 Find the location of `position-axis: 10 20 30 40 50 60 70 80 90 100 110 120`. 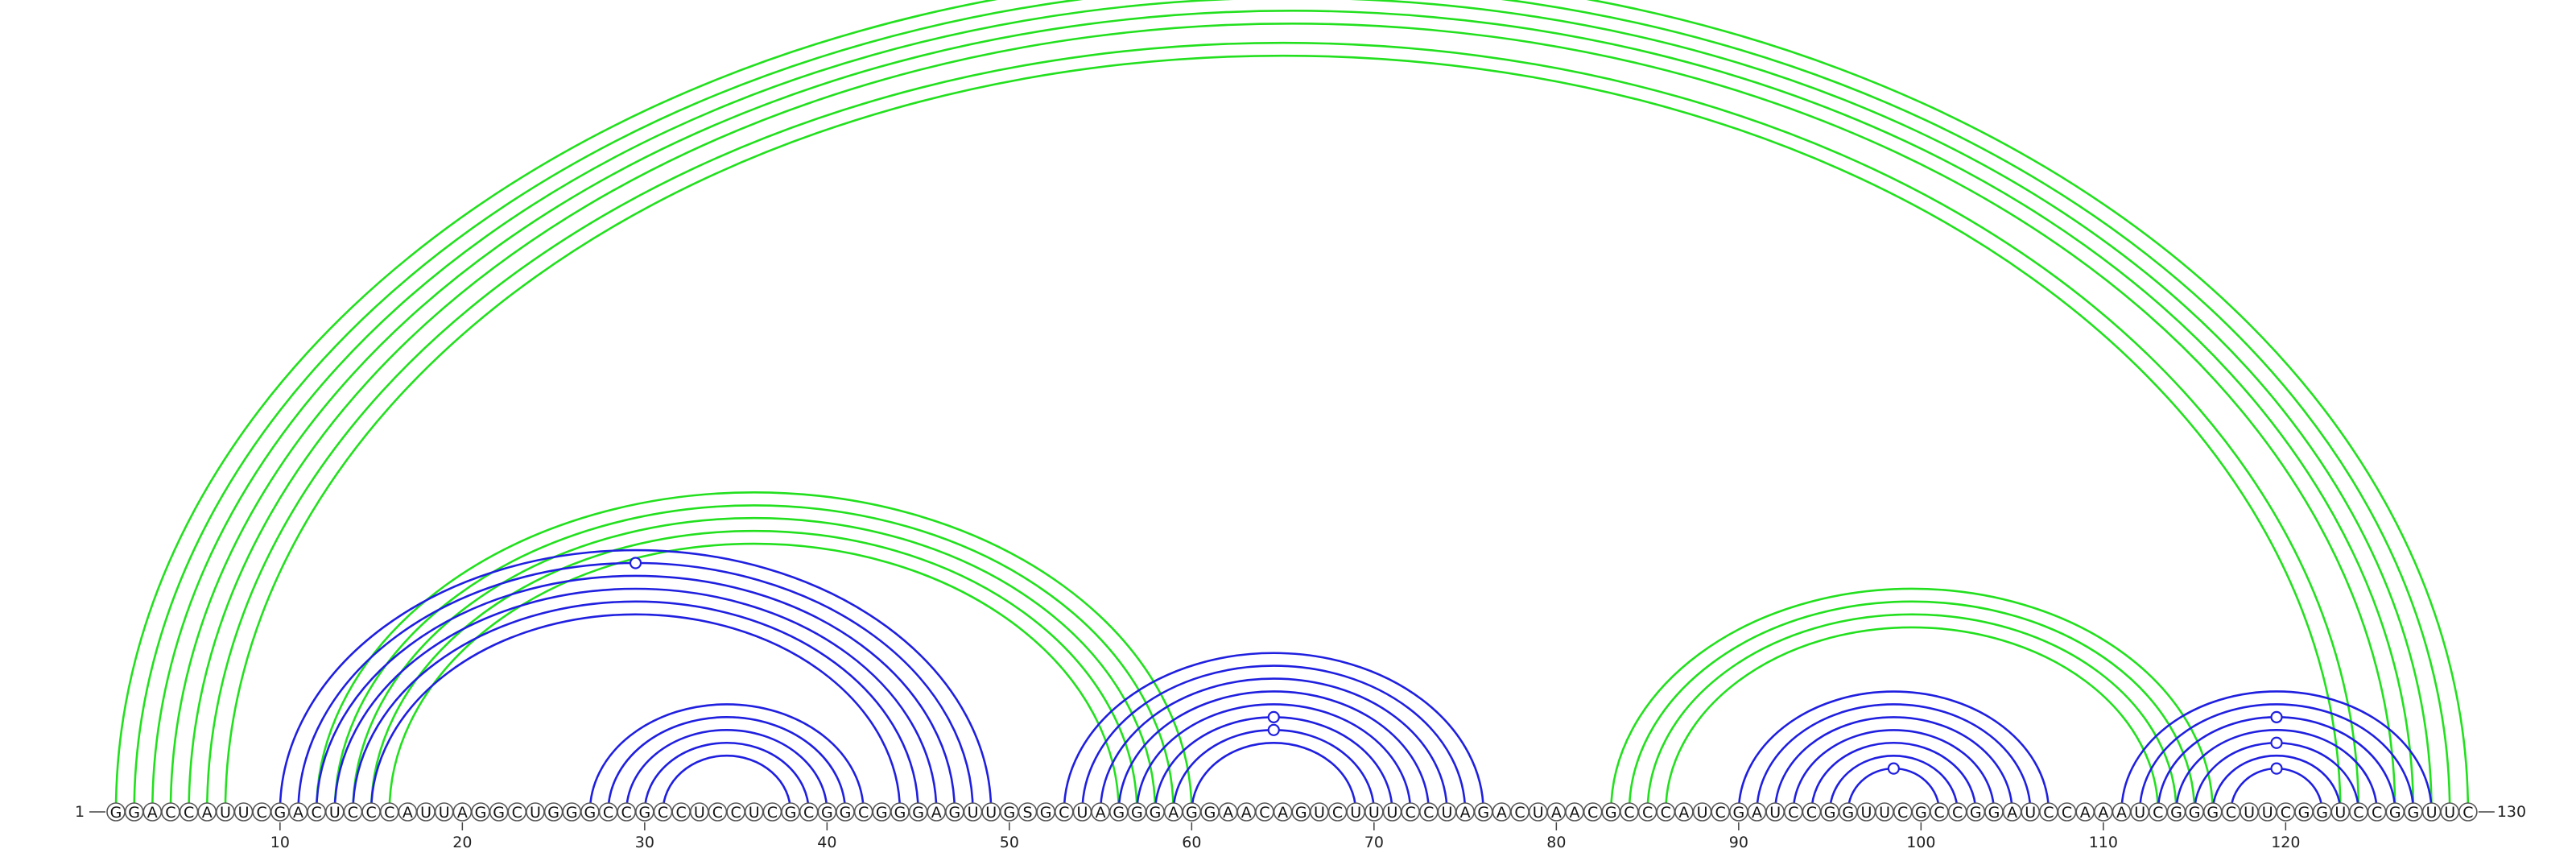

position-axis: 10 20 30 40 50 60 70 80 90 100 110 120 is located at coordinates (1292, 831).